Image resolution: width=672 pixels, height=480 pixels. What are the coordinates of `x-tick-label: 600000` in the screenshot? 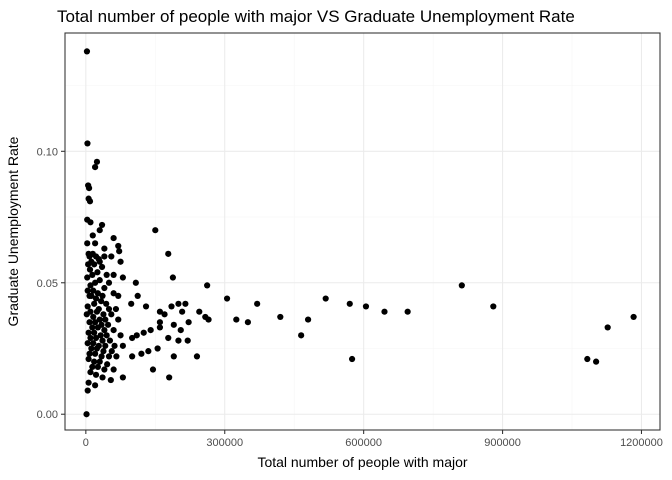 It's located at (363, 443).